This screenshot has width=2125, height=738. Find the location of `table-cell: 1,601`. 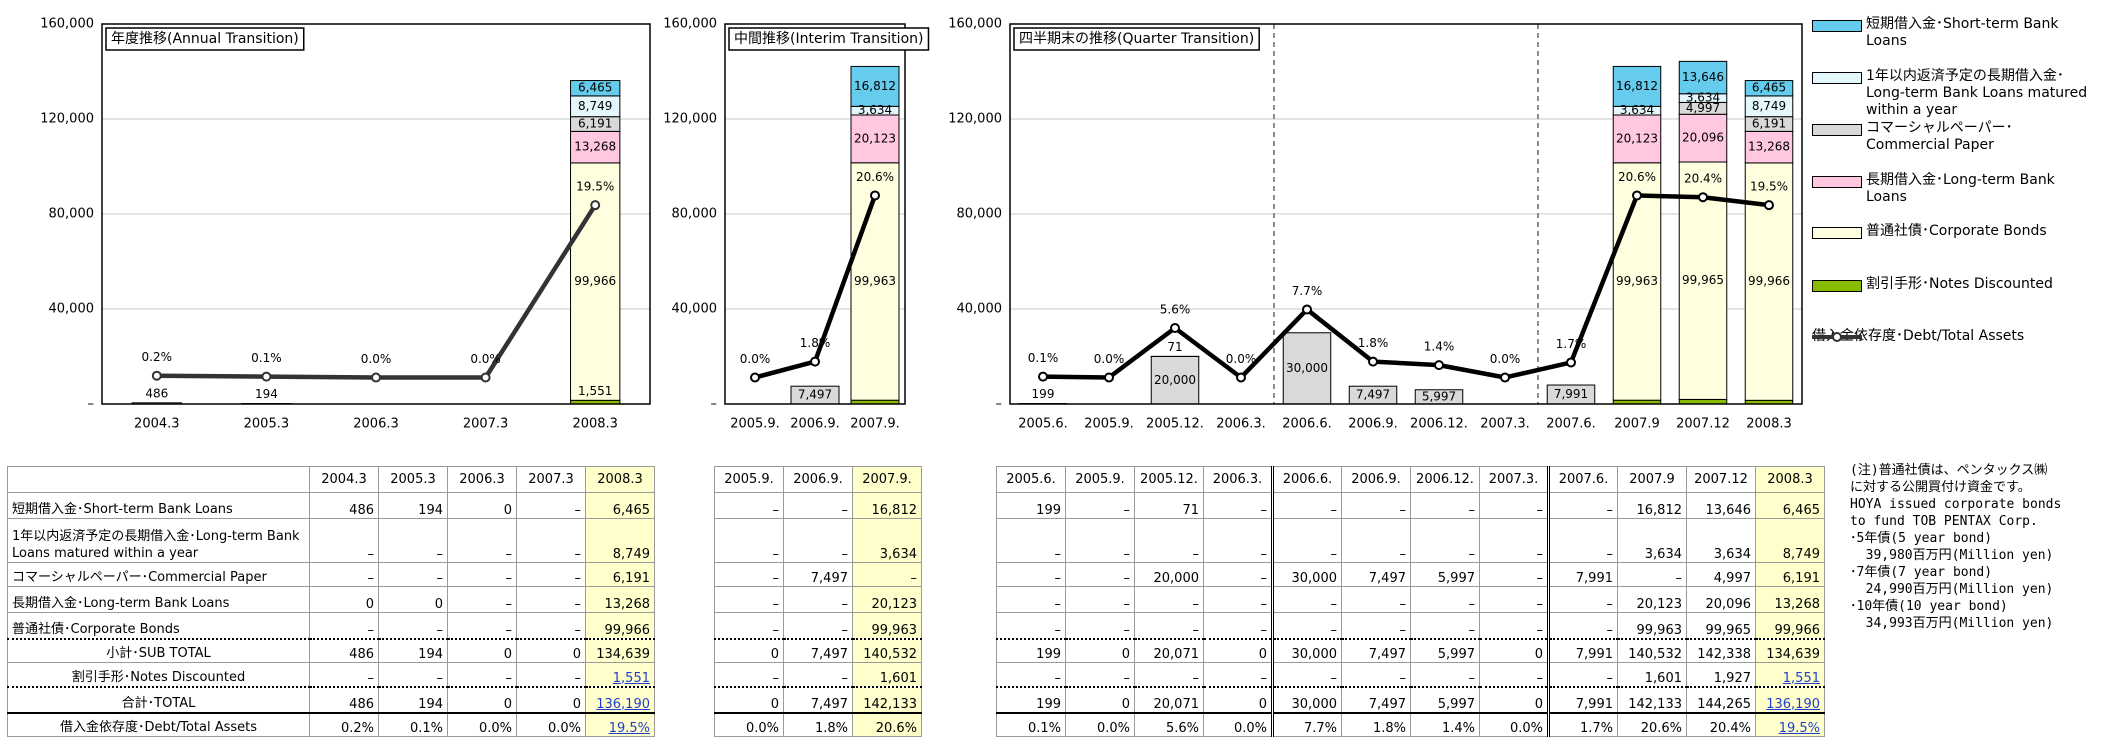

table-cell: 1,601 is located at coordinates (887, 674).